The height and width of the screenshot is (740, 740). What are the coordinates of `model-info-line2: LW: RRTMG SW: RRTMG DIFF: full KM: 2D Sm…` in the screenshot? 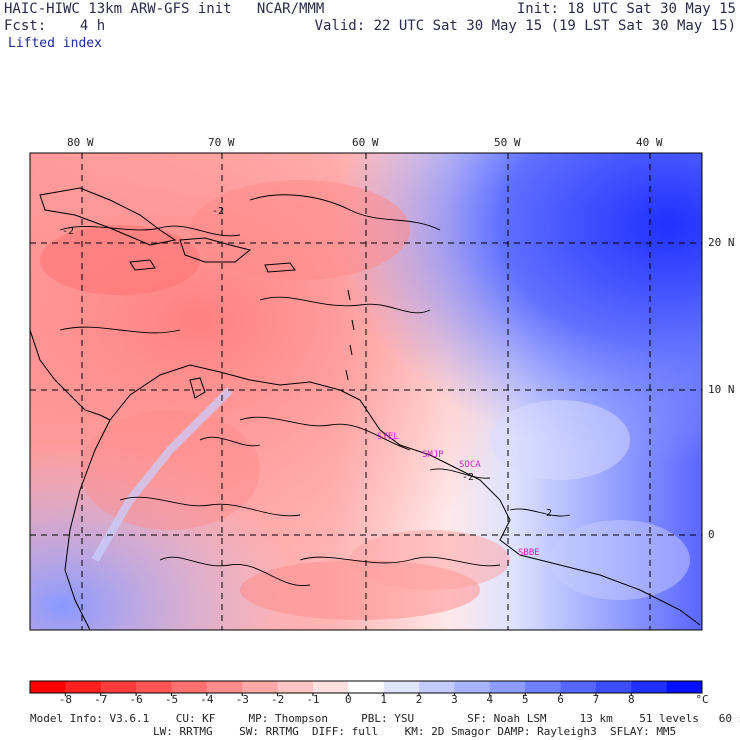 It's located at (415, 731).